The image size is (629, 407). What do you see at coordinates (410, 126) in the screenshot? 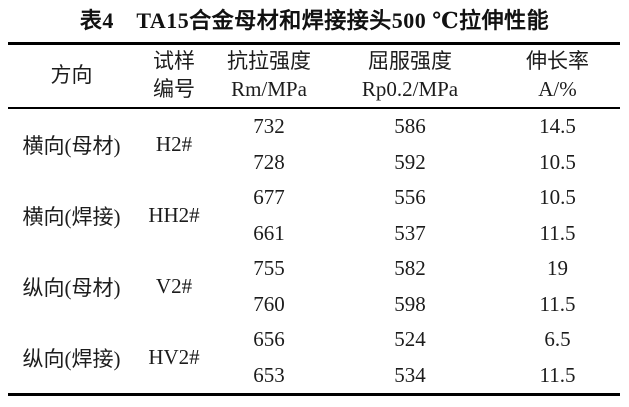
I see `yield-strength-value: 586` at bounding box center [410, 126].